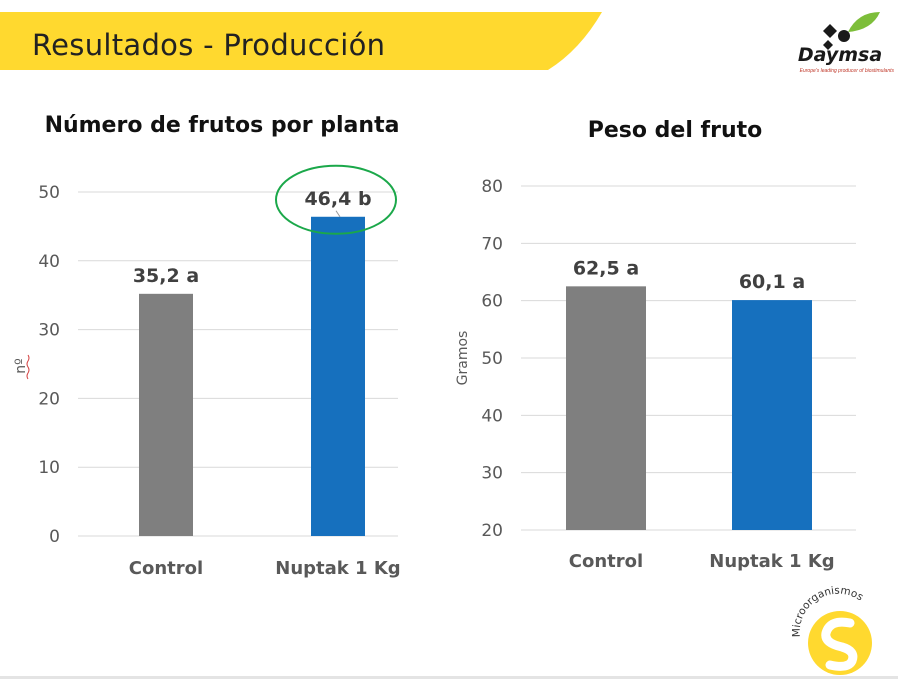  Describe the element at coordinates (675, 130) in the screenshot. I see `chart-title: Peso del fruto` at that location.